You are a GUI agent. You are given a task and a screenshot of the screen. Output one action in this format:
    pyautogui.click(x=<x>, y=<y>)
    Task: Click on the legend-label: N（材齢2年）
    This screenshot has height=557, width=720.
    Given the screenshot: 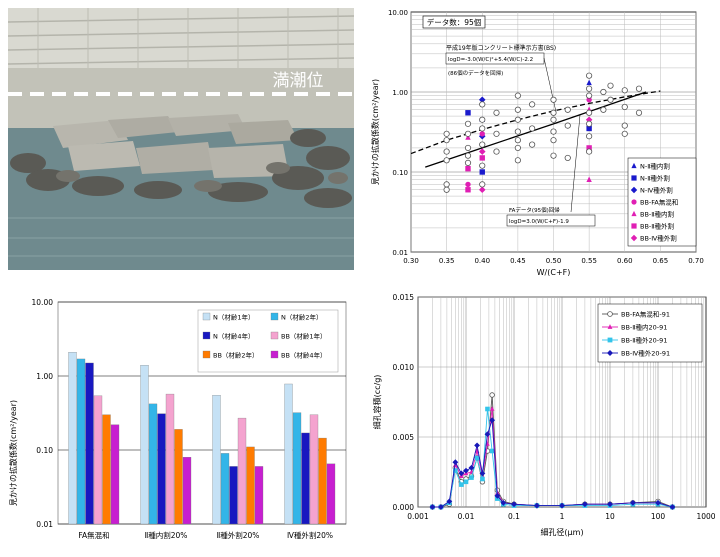 What is the action you would take?
    pyautogui.click(x=302, y=317)
    